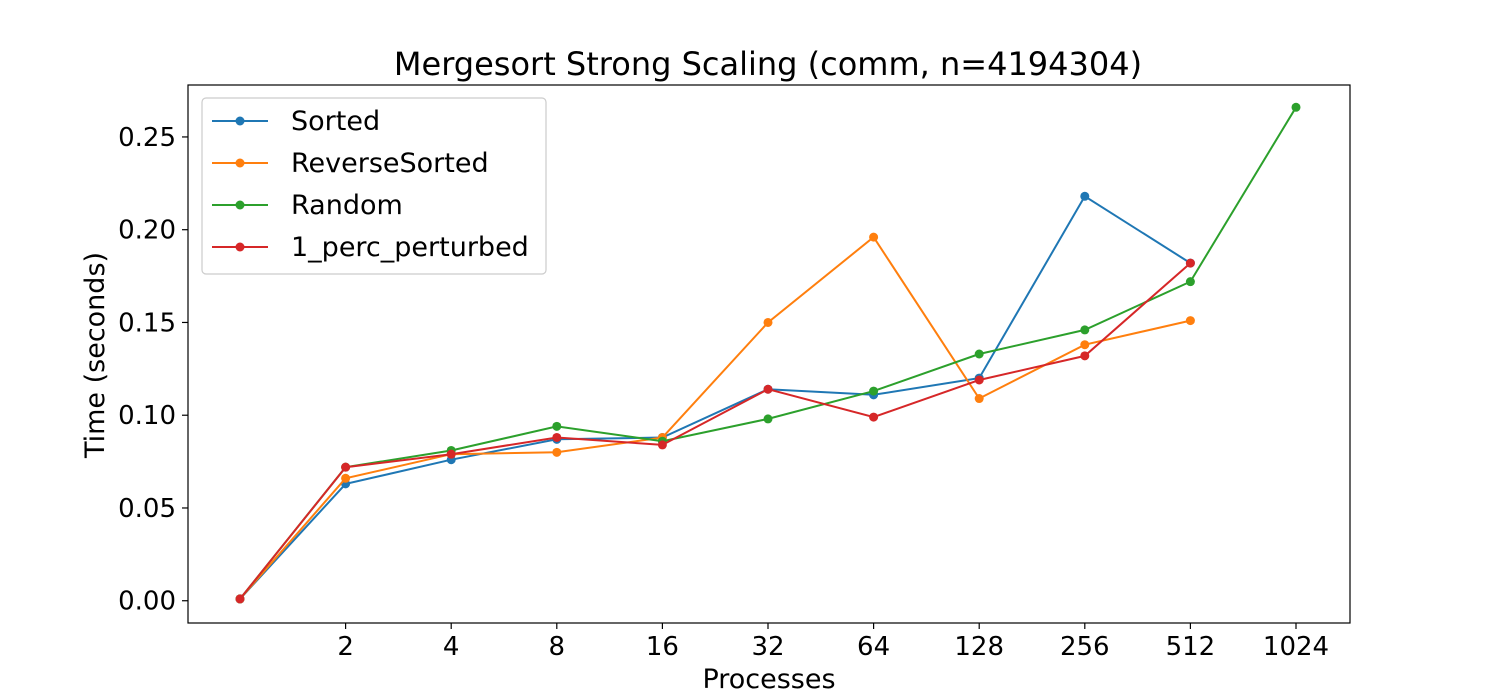 The height and width of the screenshot is (700, 1500). I want to click on x-tick-label: 32, so click(767, 647).